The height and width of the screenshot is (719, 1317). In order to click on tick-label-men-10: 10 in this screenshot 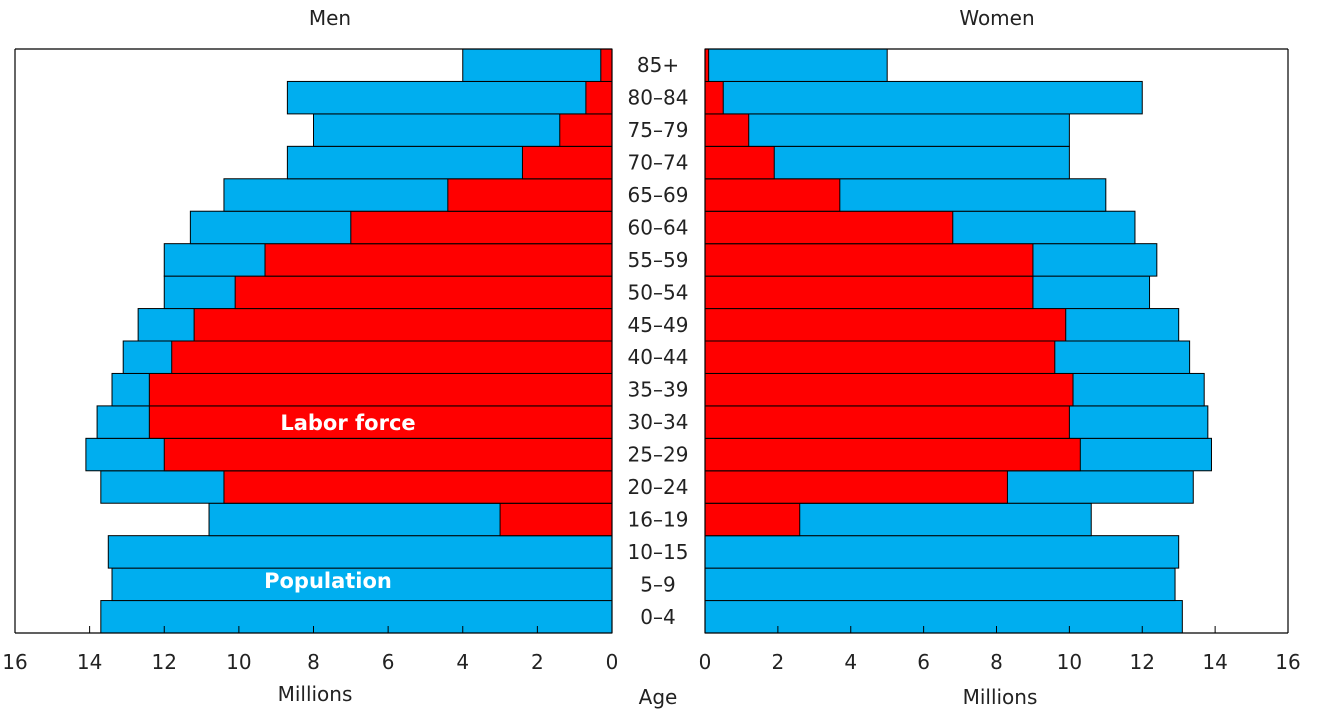, I will do `click(238, 662)`.